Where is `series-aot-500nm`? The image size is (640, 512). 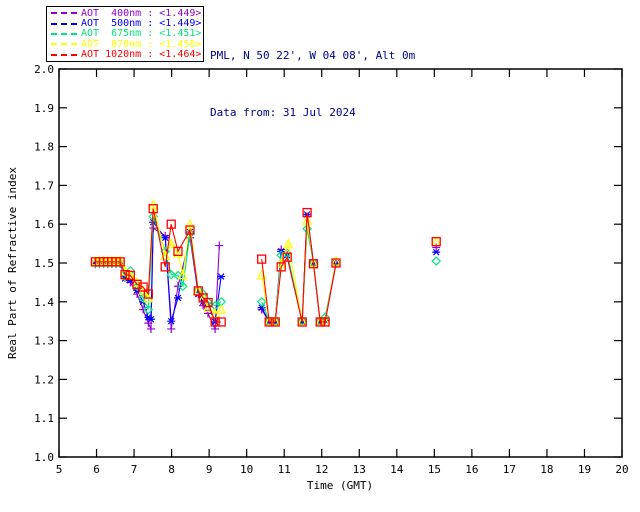
series-aot-500nm is located at coordinates (266, 268).